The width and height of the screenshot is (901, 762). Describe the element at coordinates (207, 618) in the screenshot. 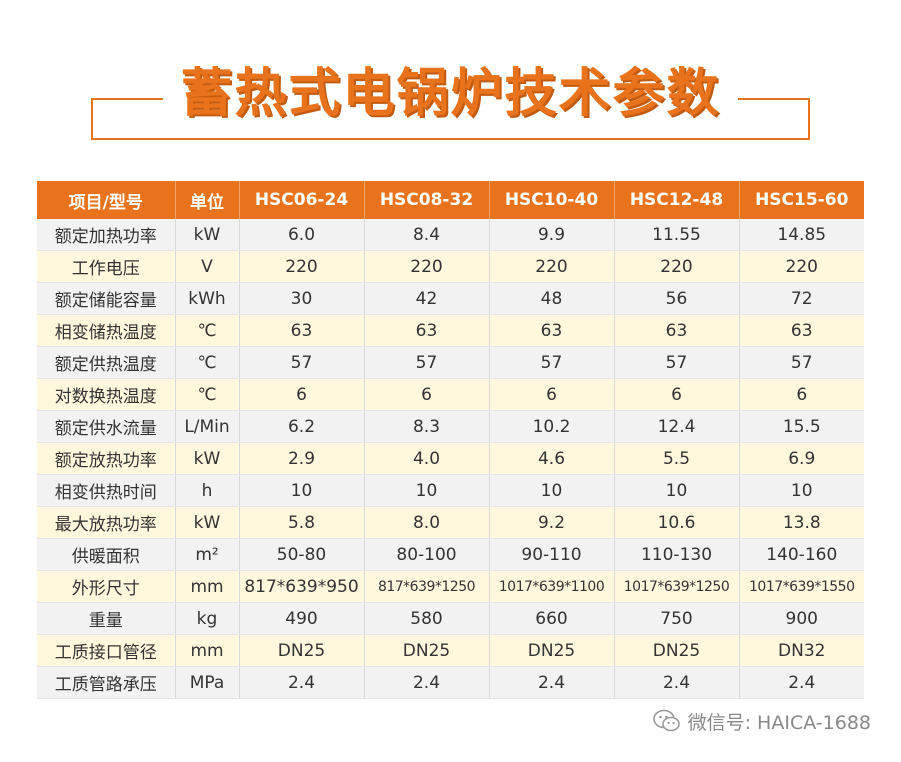

I see `unit-cell: kg` at that location.